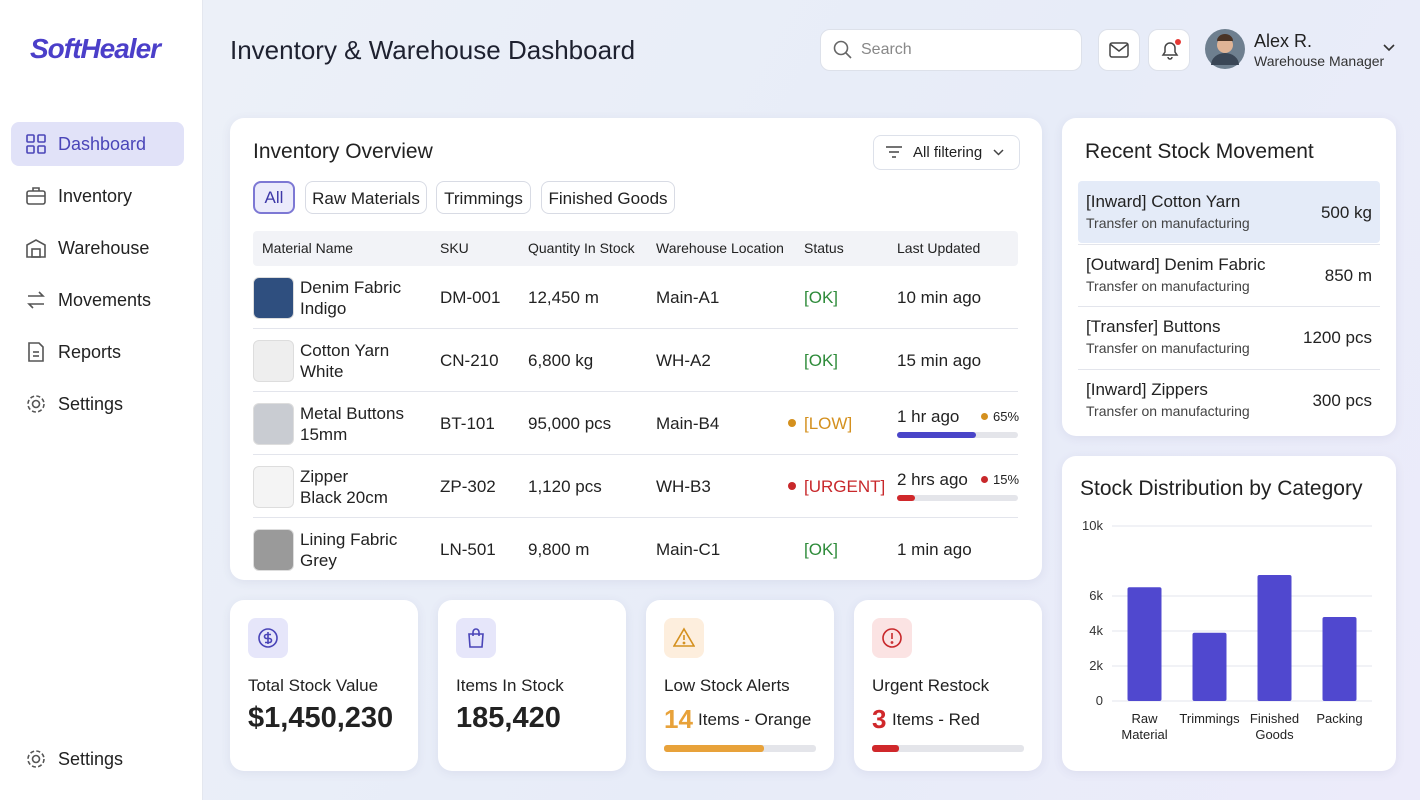 The height and width of the screenshot is (800, 1420). What do you see at coordinates (688, 297) in the screenshot?
I see `location: Main-A1` at bounding box center [688, 297].